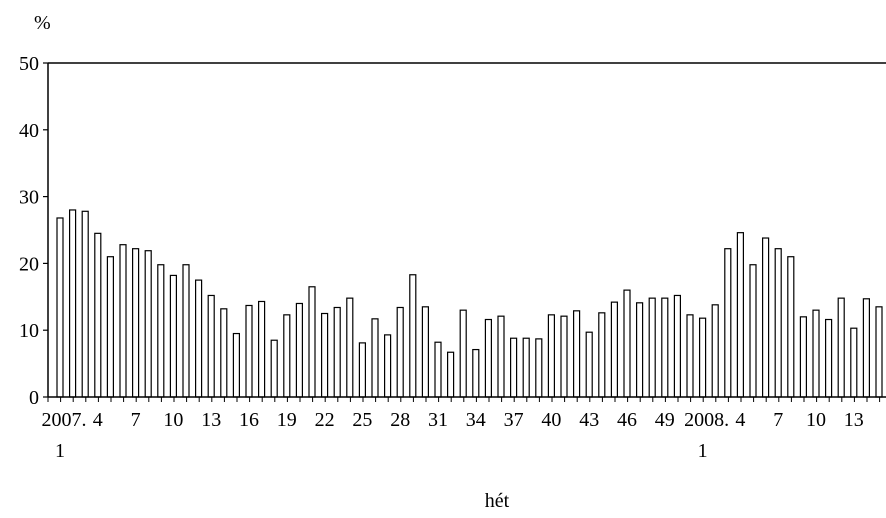 The image size is (886, 518). I want to click on x-tick-label: 16, so click(249, 420).